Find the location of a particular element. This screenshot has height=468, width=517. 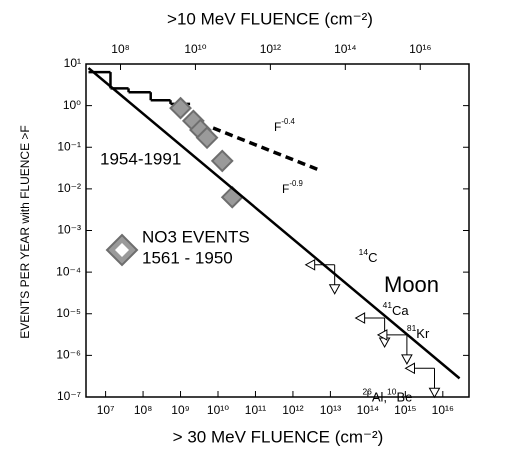

line-label: F-0.9 is located at coordinates (292, 187).